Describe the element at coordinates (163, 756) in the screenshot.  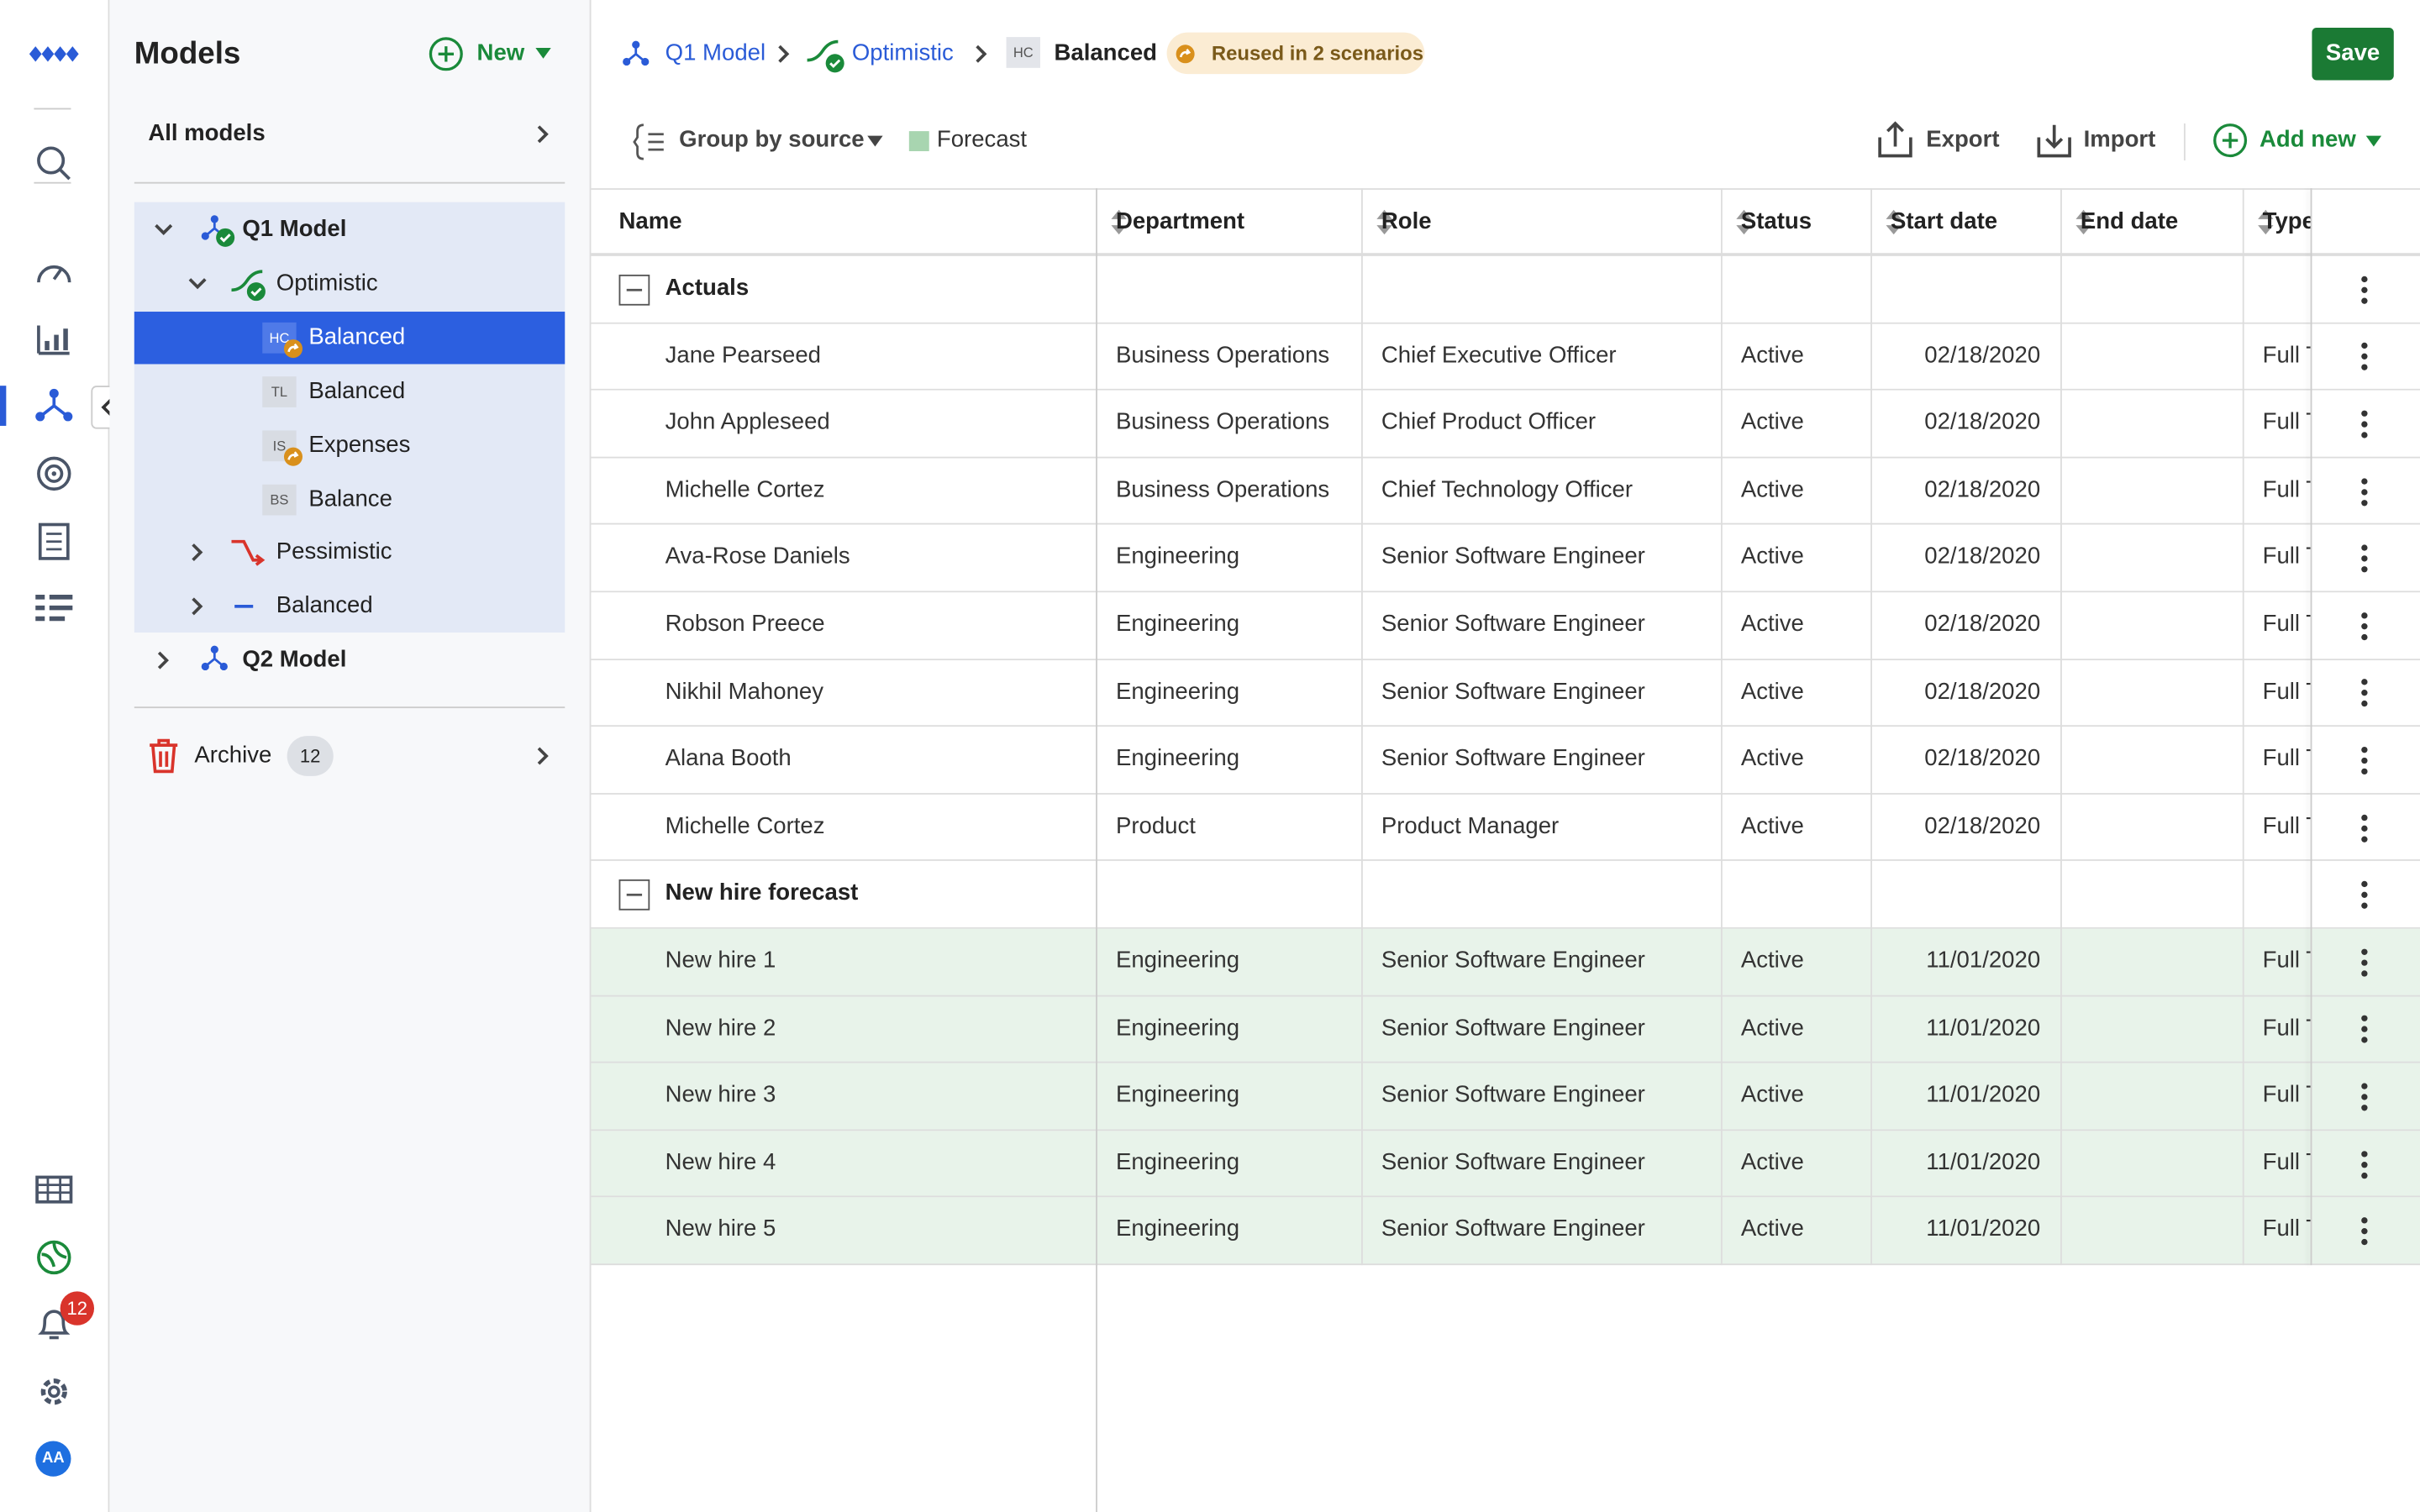
I see `archive-icon` at that location.